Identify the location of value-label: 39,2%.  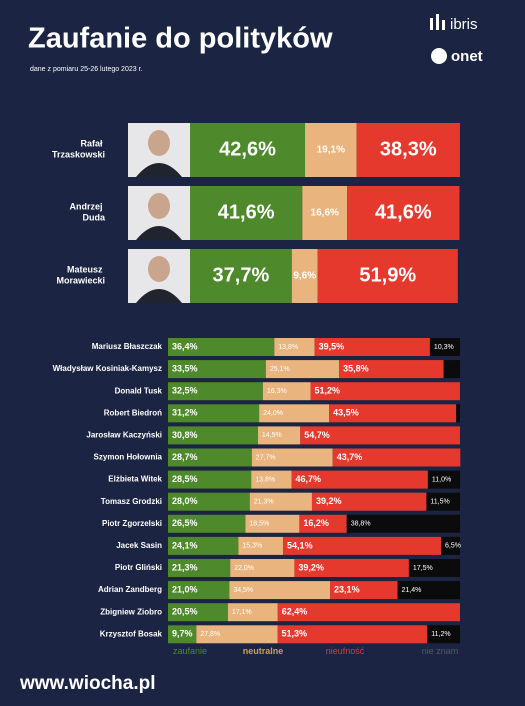
(329, 501).